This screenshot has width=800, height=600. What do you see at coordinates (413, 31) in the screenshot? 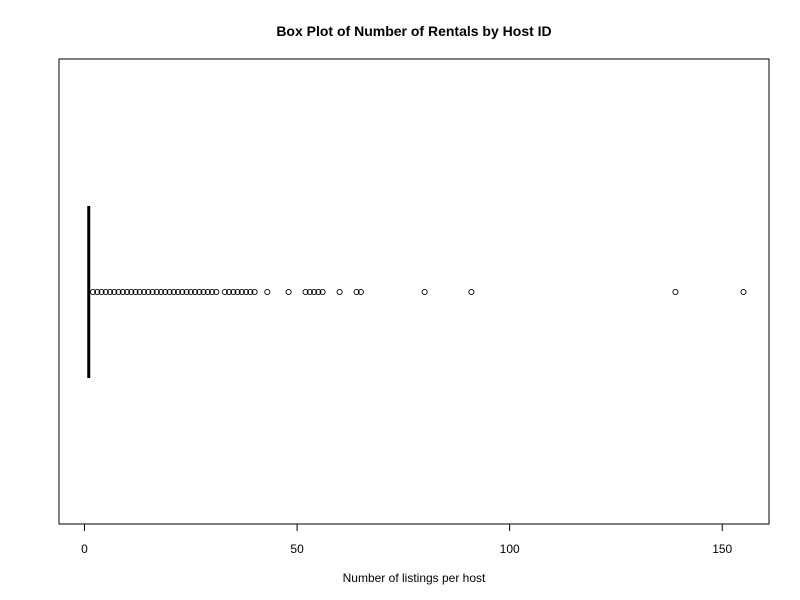
I see `chart-title: Box Plot of Number of Rentals by Host ID` at bounding box center [413, 31].